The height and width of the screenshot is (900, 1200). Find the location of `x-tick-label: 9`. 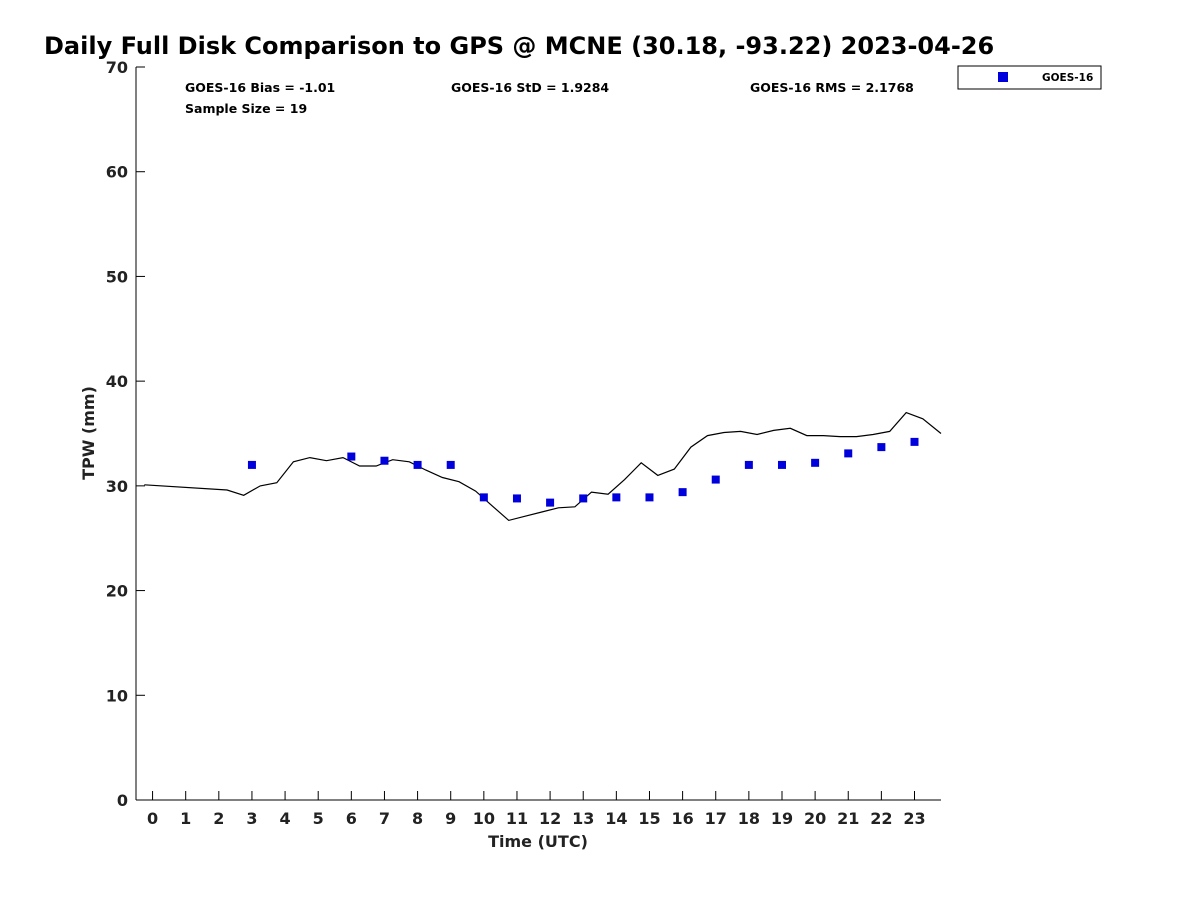

x-tick-label: 9 is located at coordinates (450, 818).